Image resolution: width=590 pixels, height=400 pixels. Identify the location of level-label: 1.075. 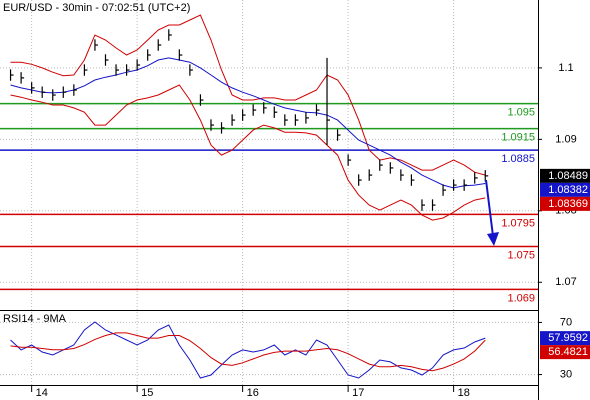
(521, 255).